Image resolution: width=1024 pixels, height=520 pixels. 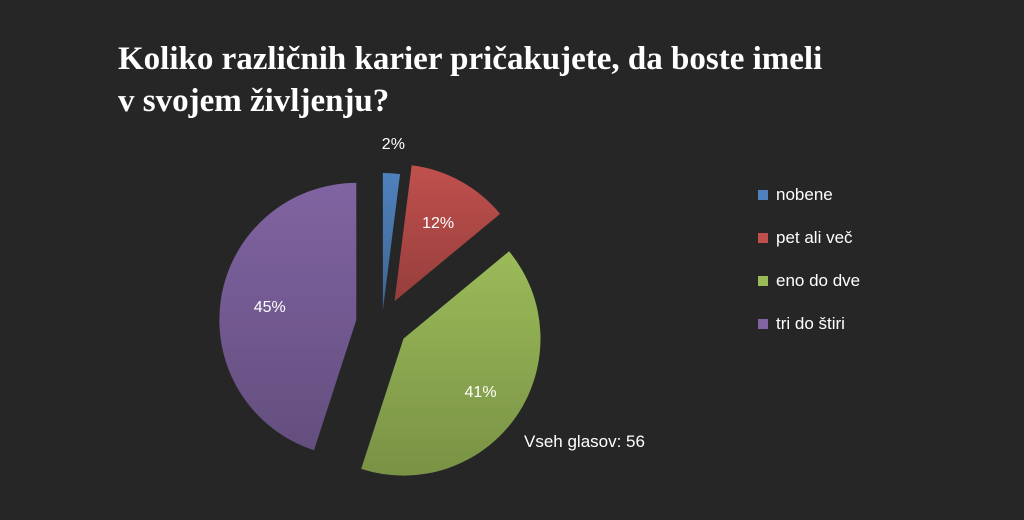 I want to click on legend-item-eno-do-dve: eno do dve, so click(x=809, y=280).